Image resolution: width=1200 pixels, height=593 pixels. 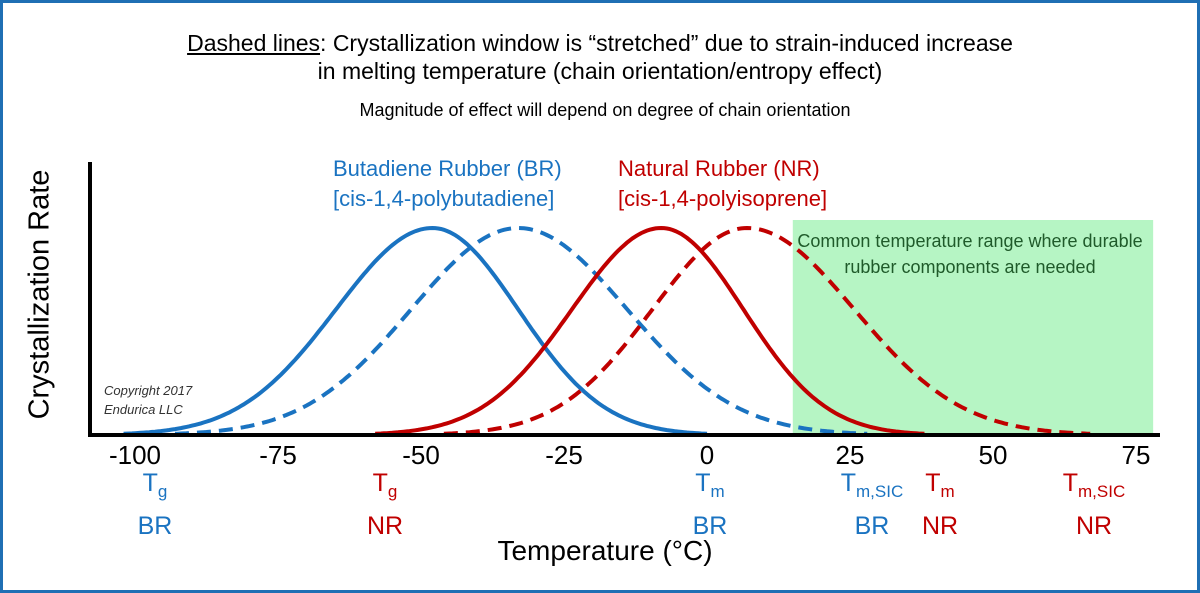 What do you see at coordinates (143, 409) in the screenshot?
I see `copyright-line-2: Endurica LLC` at bounding box center [143, 409].